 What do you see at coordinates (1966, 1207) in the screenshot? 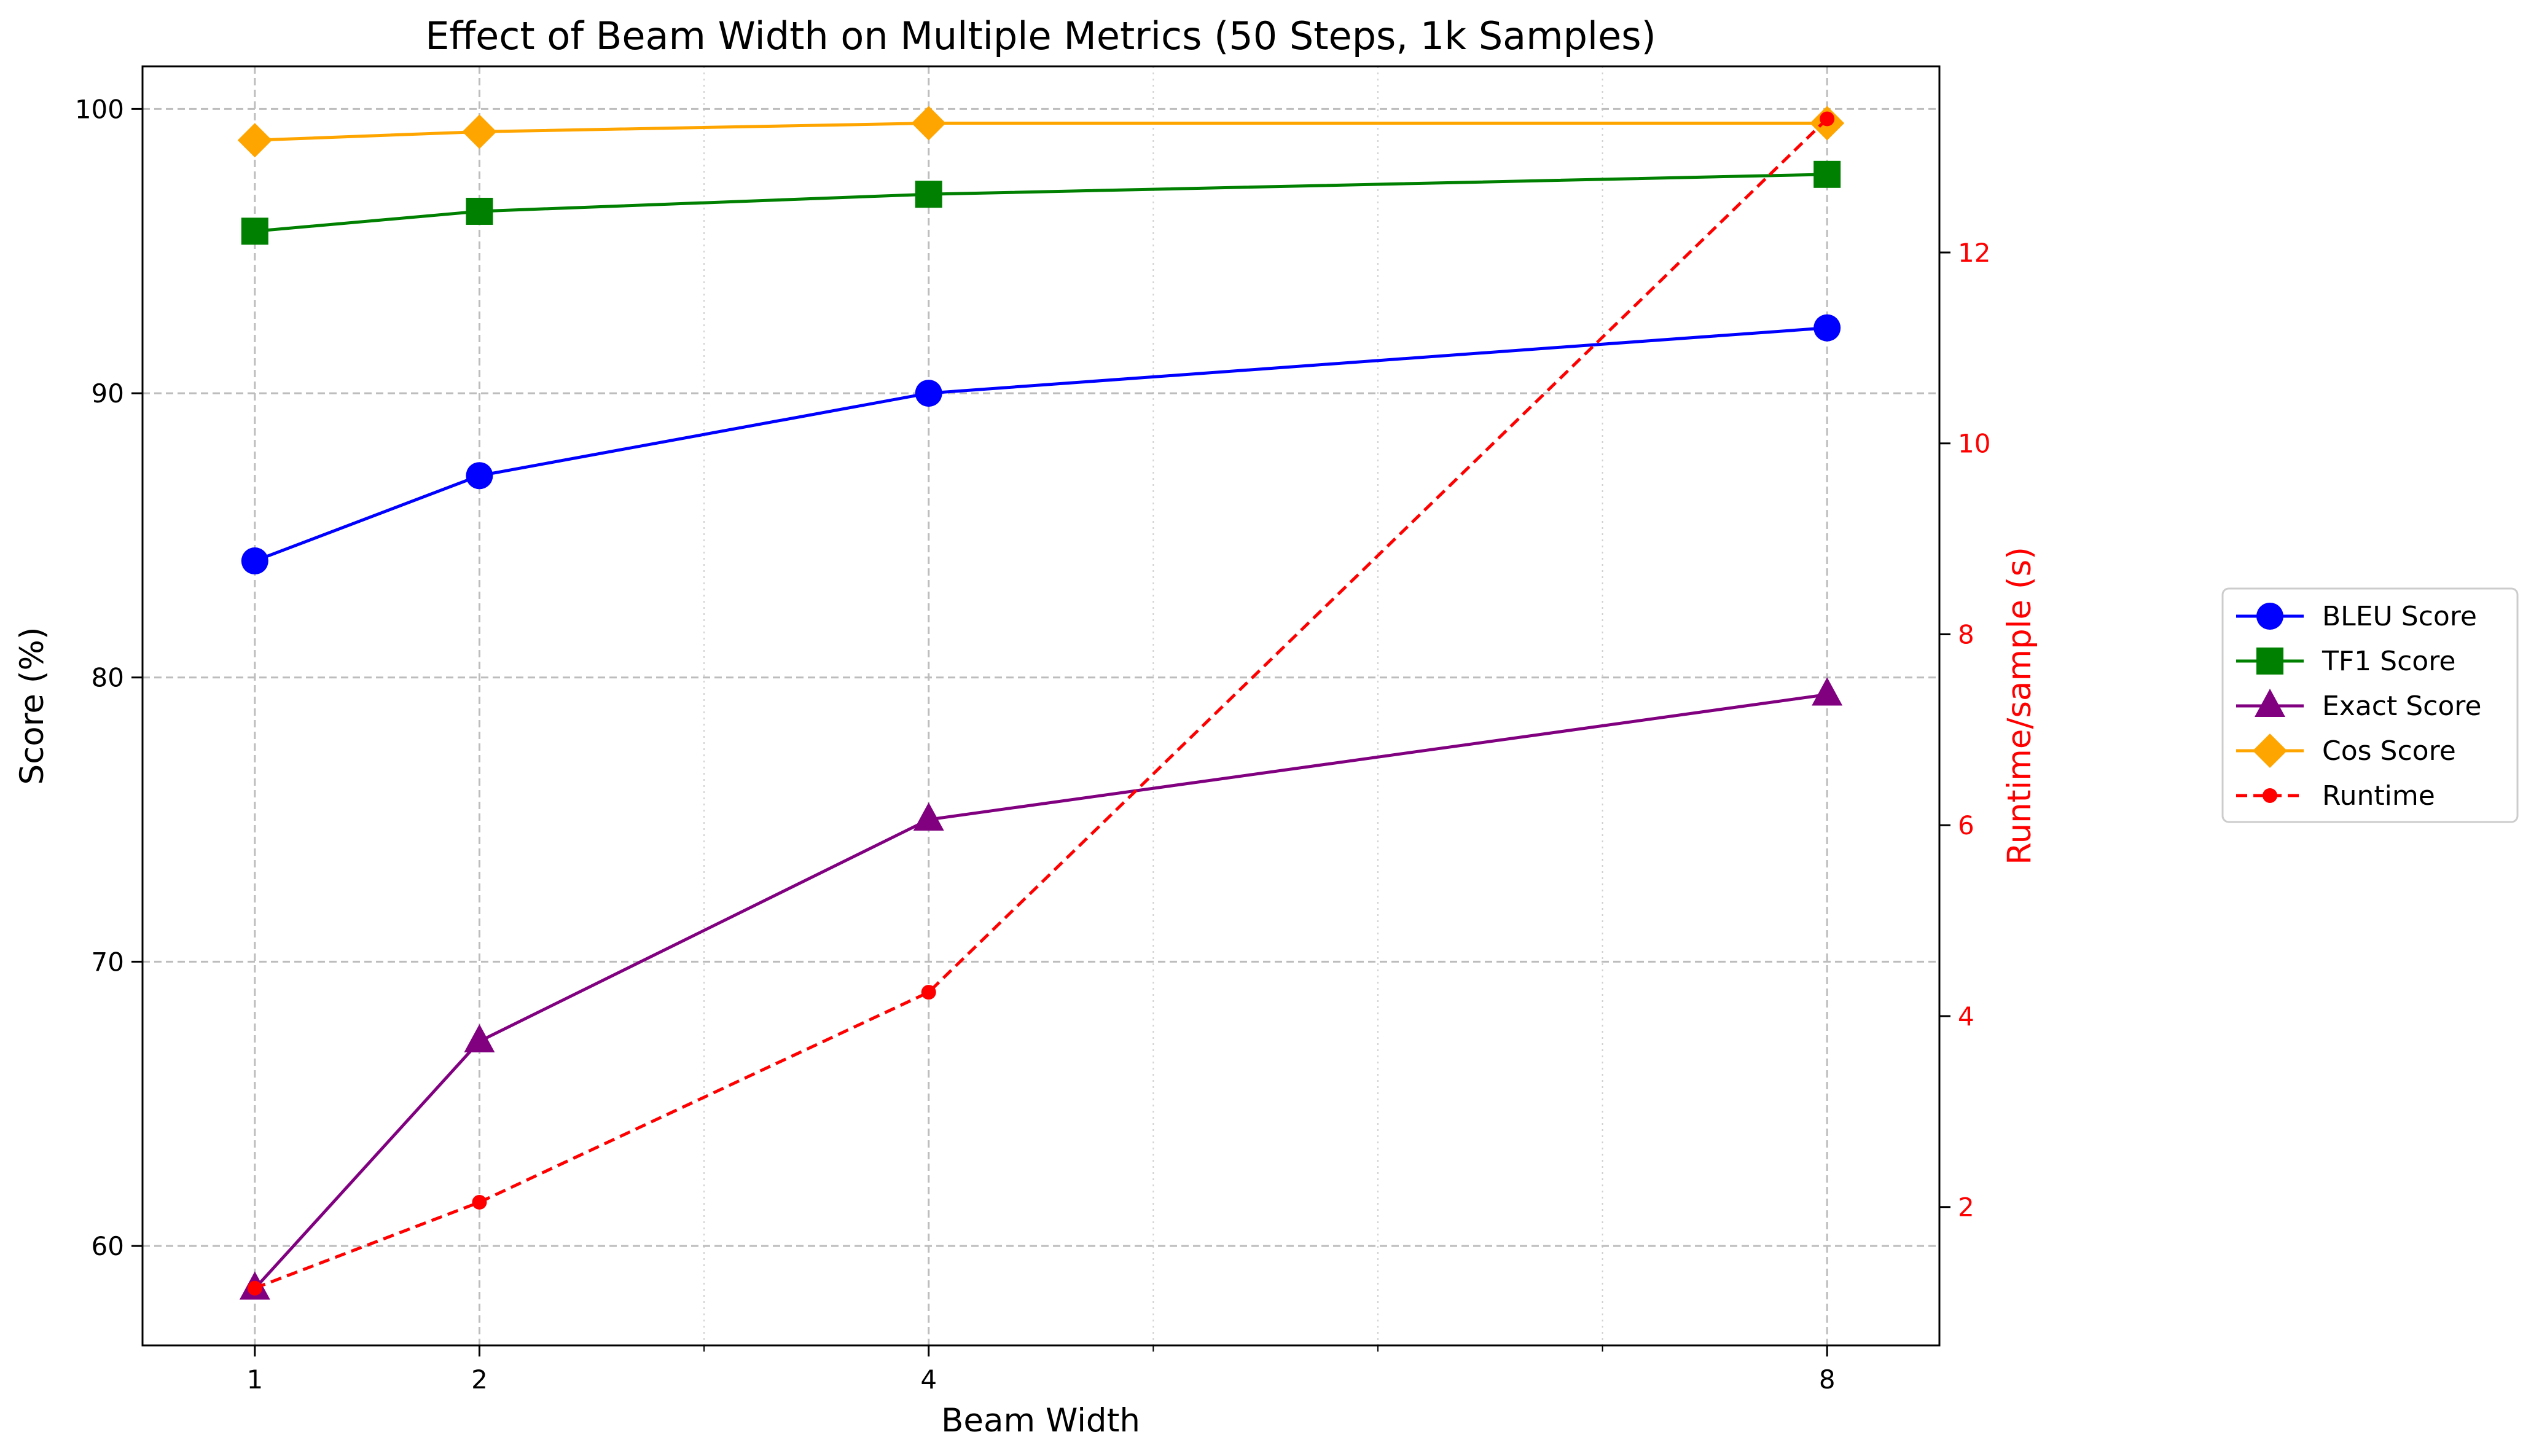
I see `y2-tick-label: 2` at bounding box center [1966, 1207].